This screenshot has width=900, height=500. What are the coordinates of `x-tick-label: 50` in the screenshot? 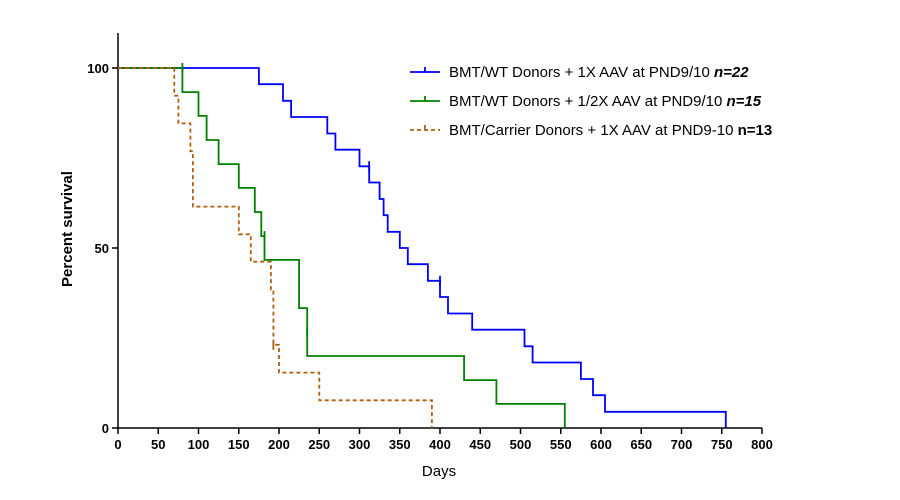 It's located at (158, 444).